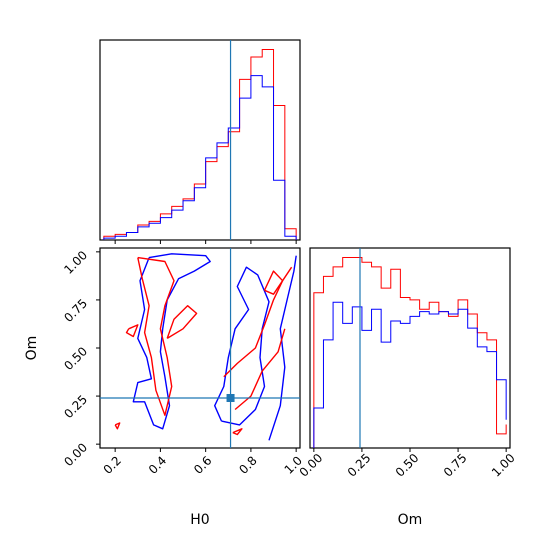  Describe the element at coordinates (75, 310) in the screenshot. I see `y-tick-label: 0.75` at that location.